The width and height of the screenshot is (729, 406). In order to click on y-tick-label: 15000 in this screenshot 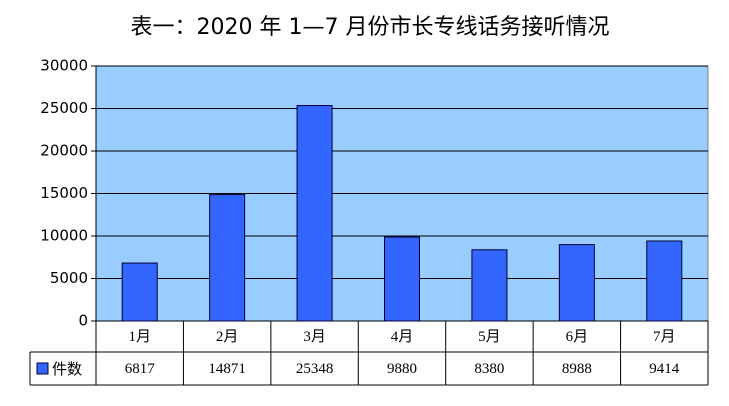, I will do `click(64, 193)`.